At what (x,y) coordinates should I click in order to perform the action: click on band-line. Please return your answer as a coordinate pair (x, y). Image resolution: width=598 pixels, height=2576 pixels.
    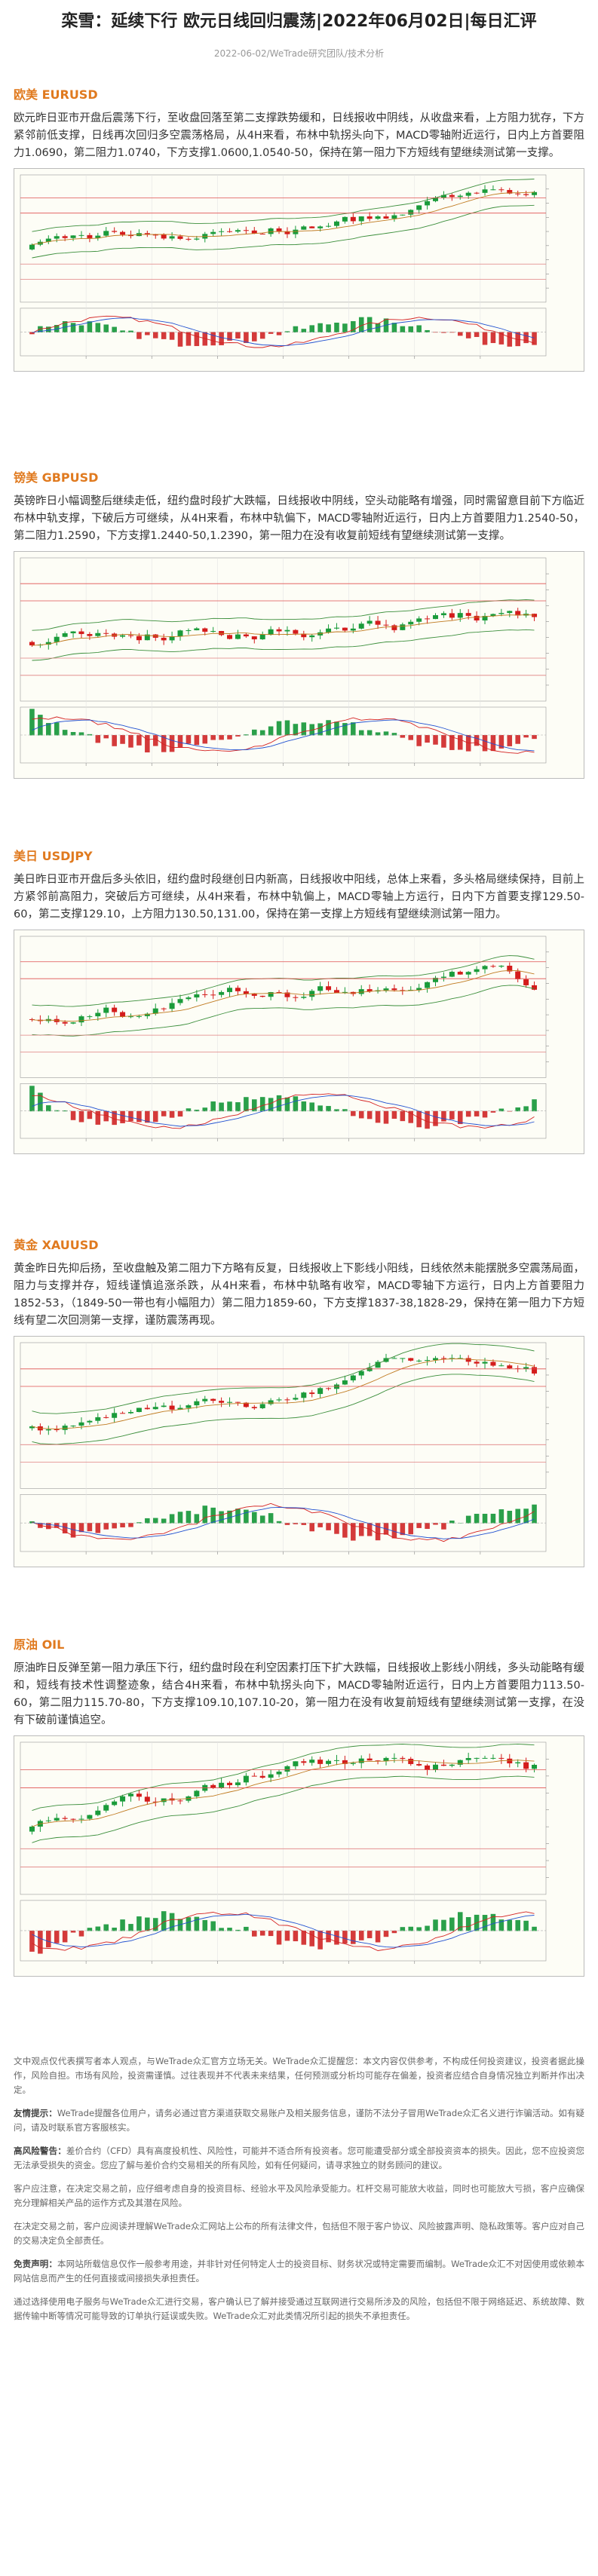
    Looking at the image, I should click on (283, 1393).